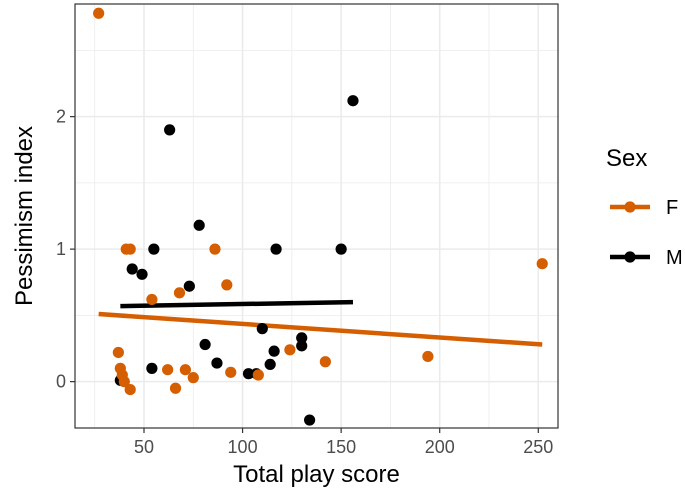 The height and width of the screenshot is (492, 685). Describe the element at coordinates (630, 207) in the screenshot. I see `legend-key-point-F` at that location.